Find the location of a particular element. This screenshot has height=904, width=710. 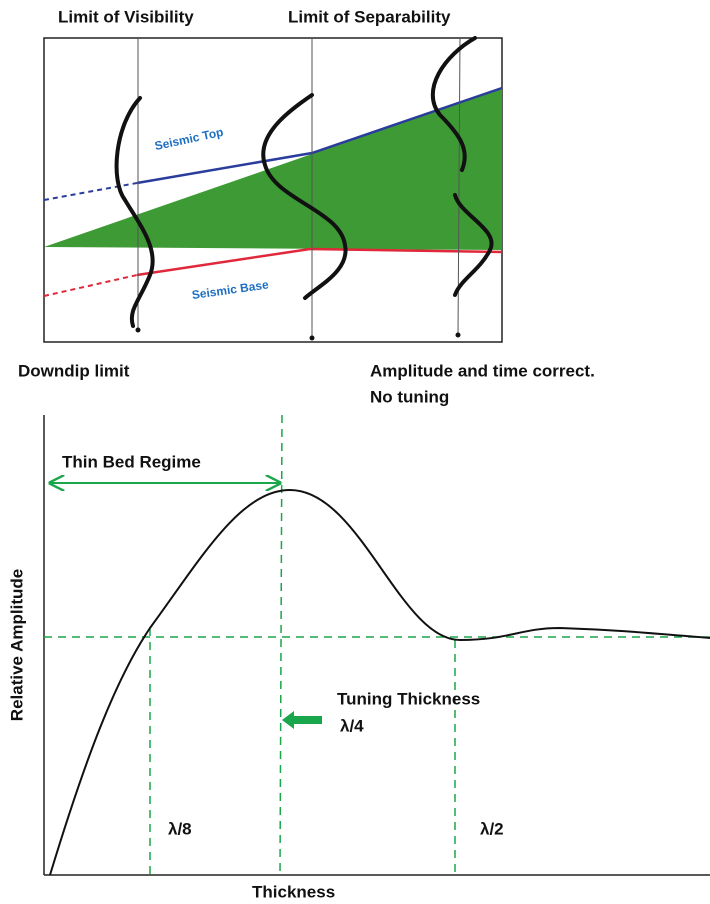

lambda-2: λ/2 is located at coordinates (492, 828).